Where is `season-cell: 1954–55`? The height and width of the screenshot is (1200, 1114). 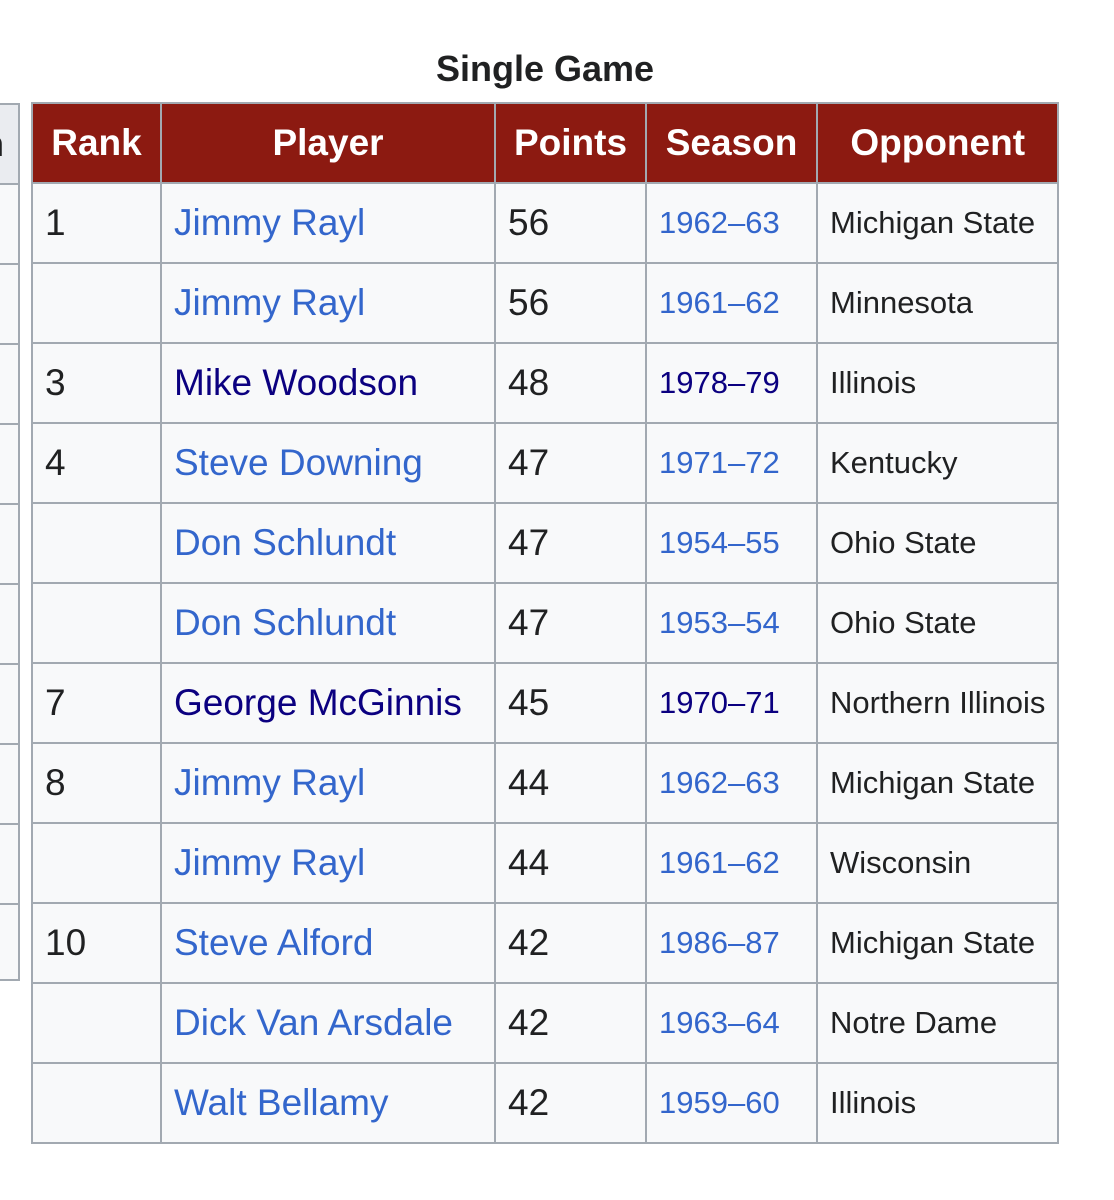 season-cell: 1954–55 is located at coordinates (731, 543).